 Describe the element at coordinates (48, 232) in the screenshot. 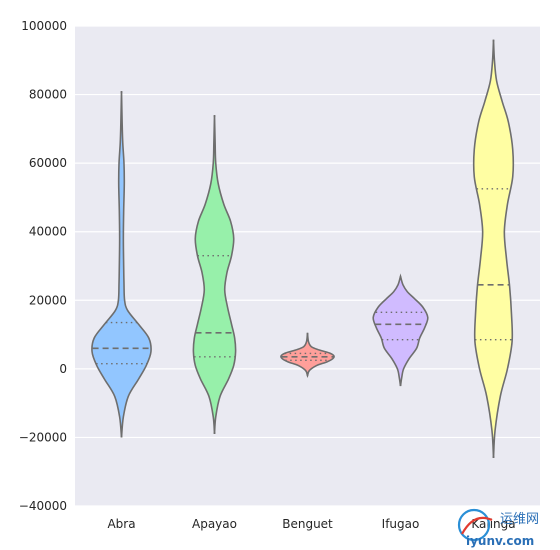

I see `y-tick-label: 40000` at that location.